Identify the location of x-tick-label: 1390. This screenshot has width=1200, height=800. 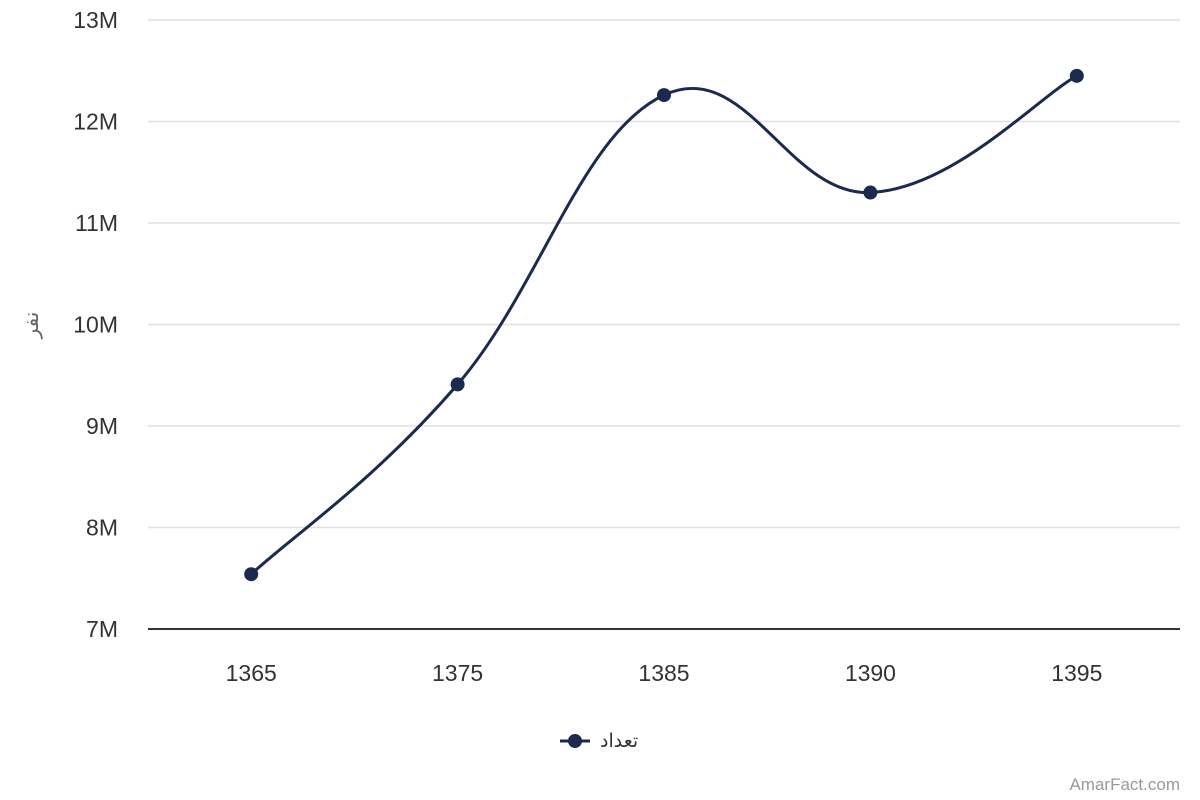
(870, 673).